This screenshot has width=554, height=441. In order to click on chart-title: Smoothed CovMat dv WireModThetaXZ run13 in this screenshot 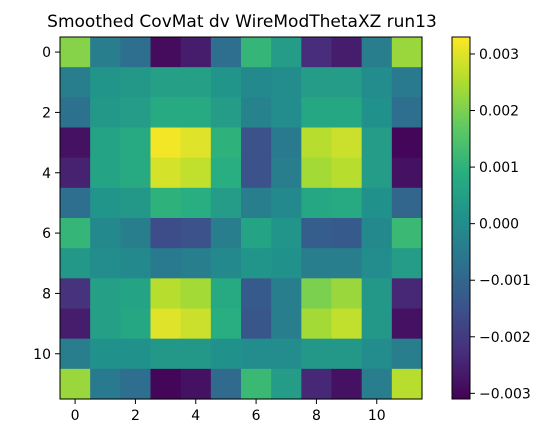, I will do `click(242, 22)`.